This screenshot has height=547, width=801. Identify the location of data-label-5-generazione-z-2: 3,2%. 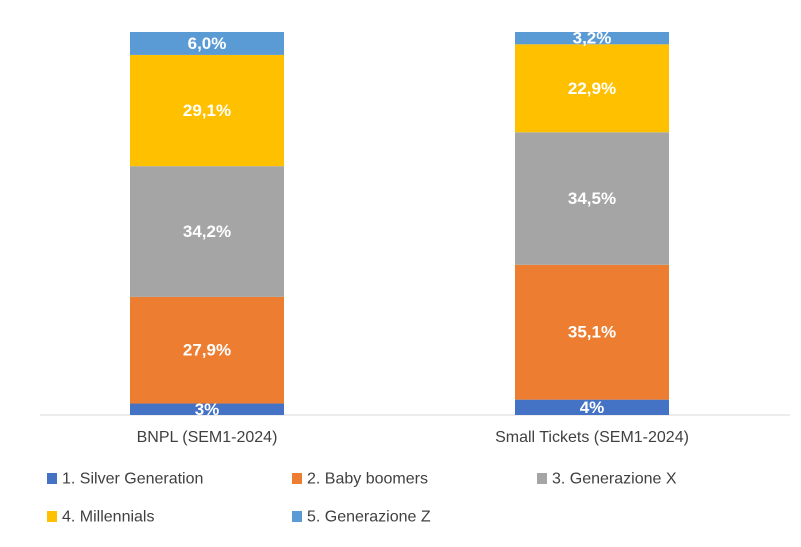
(592, 38).